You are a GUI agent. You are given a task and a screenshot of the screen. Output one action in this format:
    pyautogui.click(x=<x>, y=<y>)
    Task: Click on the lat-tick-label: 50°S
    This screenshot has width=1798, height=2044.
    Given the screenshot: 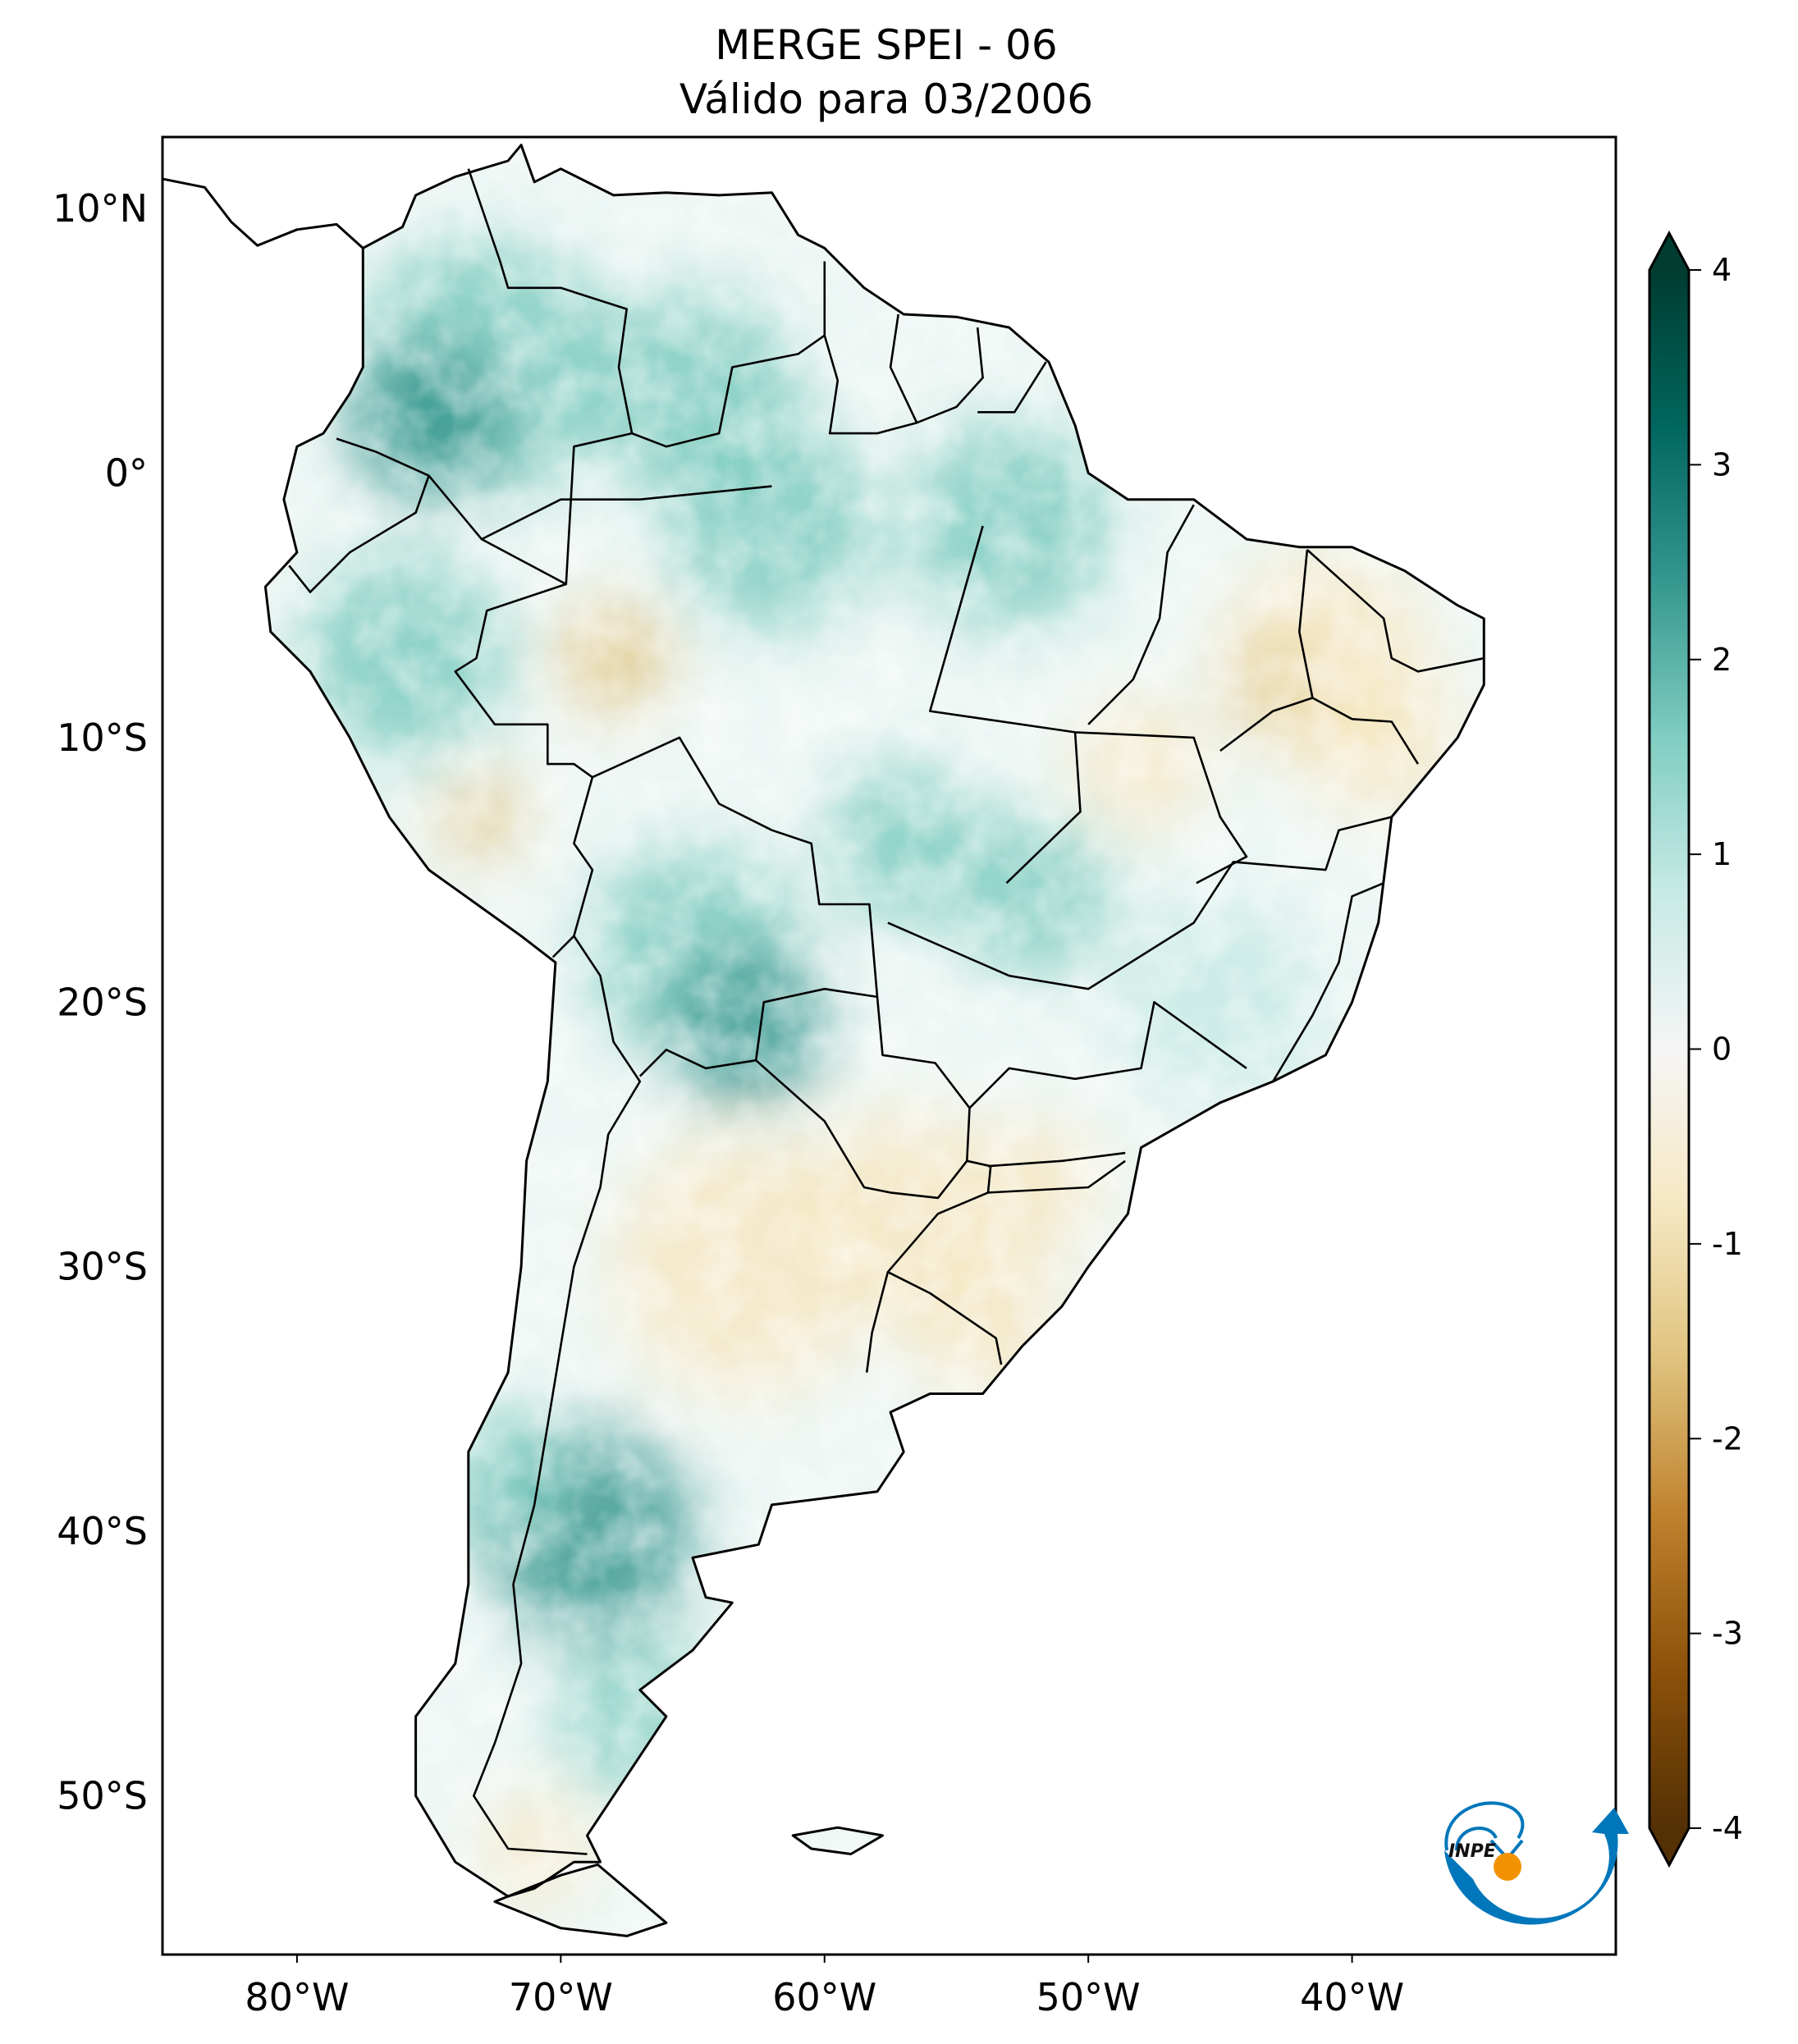 What is the action you would take?
    pyautogui.click(x=102, y=1796)
    